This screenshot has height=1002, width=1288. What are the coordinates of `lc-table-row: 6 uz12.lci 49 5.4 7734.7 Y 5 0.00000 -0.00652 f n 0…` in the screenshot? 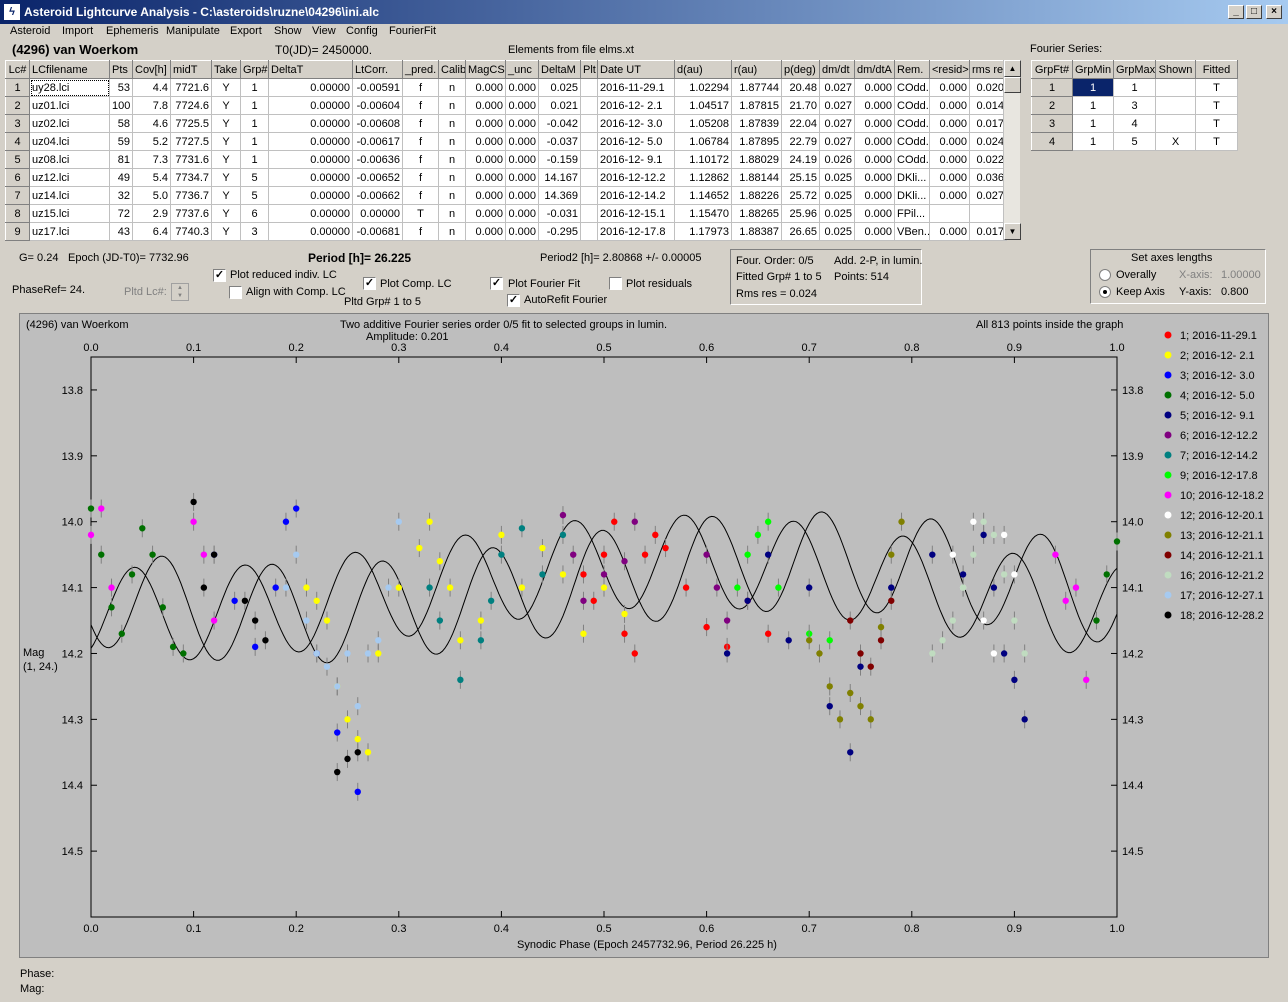 It's located at (506, 177).